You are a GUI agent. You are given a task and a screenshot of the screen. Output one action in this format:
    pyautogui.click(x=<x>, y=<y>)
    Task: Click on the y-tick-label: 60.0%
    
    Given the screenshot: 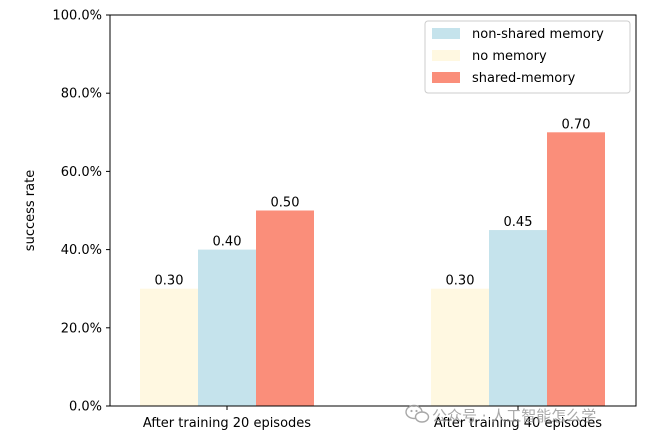 What is the action you would take?
    pyautogui.click(x=81, y=172)
    